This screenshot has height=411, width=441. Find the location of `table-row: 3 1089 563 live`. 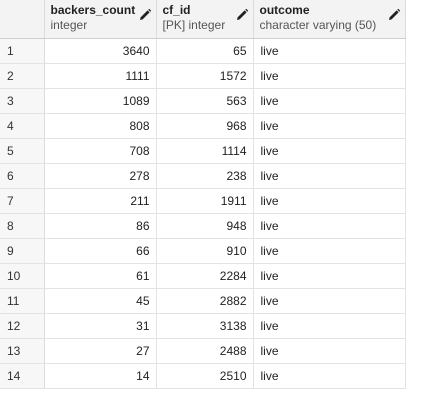

table-row: 3 1089 563 live is located at coordinates (203, 101).